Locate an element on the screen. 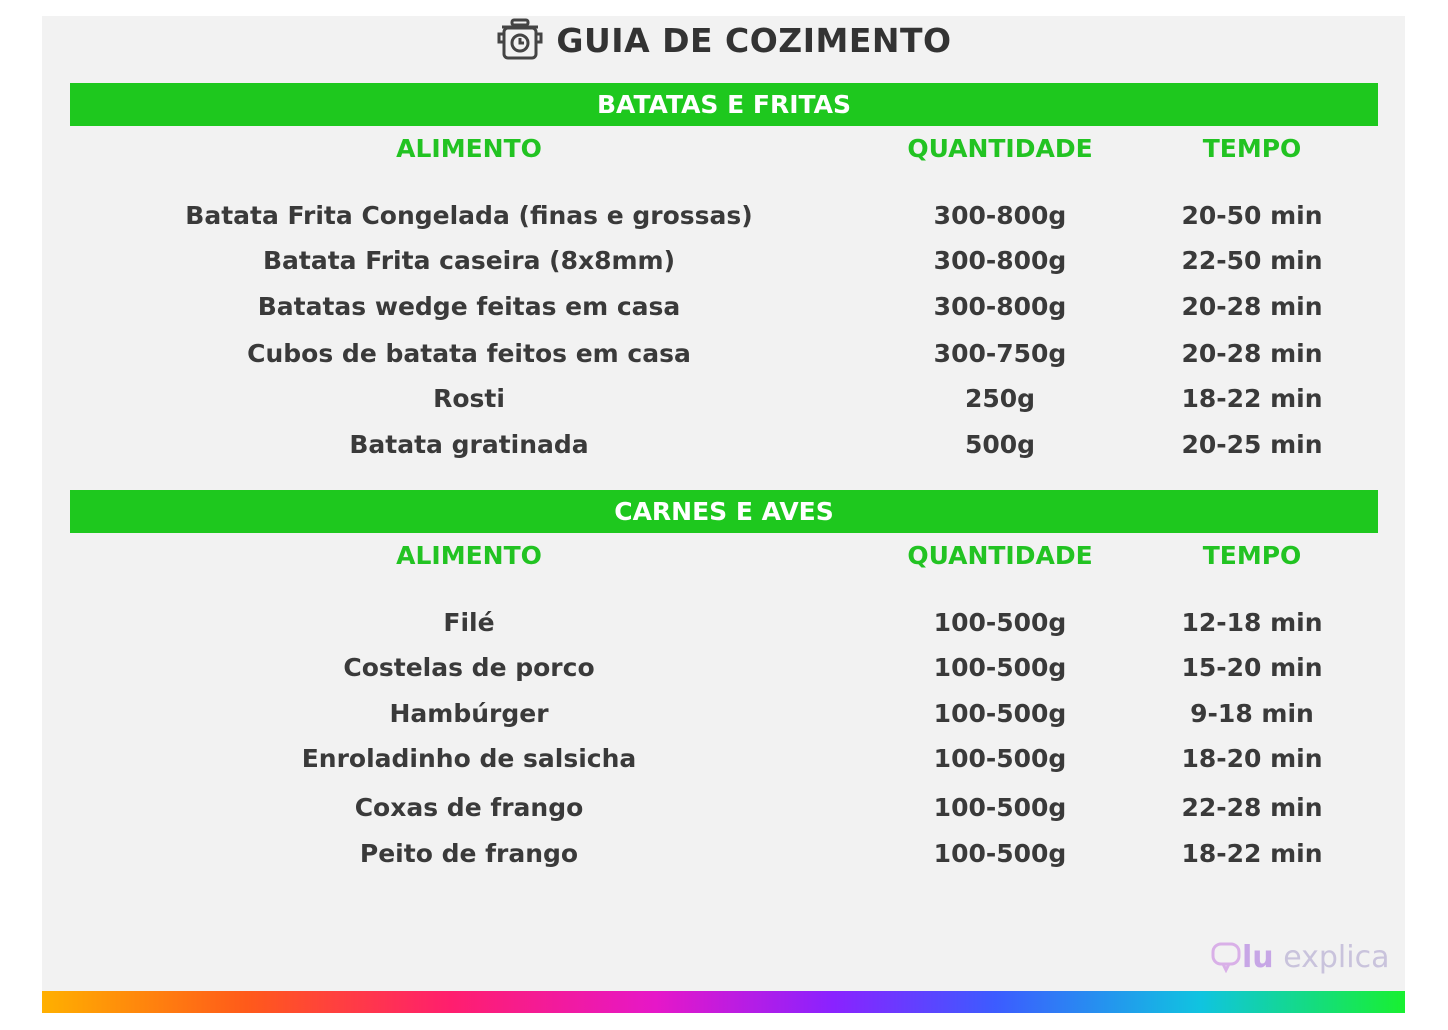 The image size is (1448, 1030). table-cell: Batatas wedge feitas em casa is located at coordinates (469, 306).